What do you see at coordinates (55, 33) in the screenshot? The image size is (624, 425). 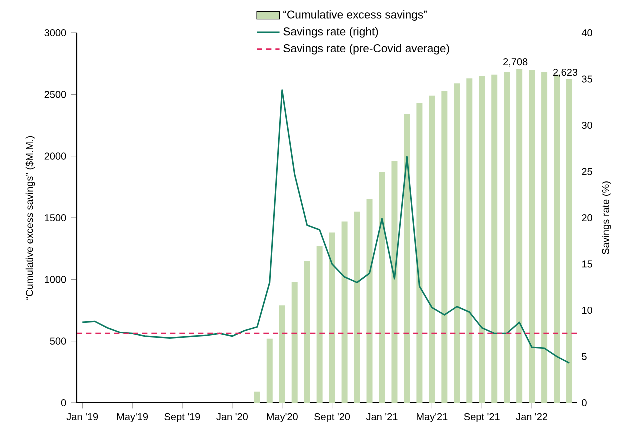 I see `y-tick-label: 3000` at bounding box center [55, 33].